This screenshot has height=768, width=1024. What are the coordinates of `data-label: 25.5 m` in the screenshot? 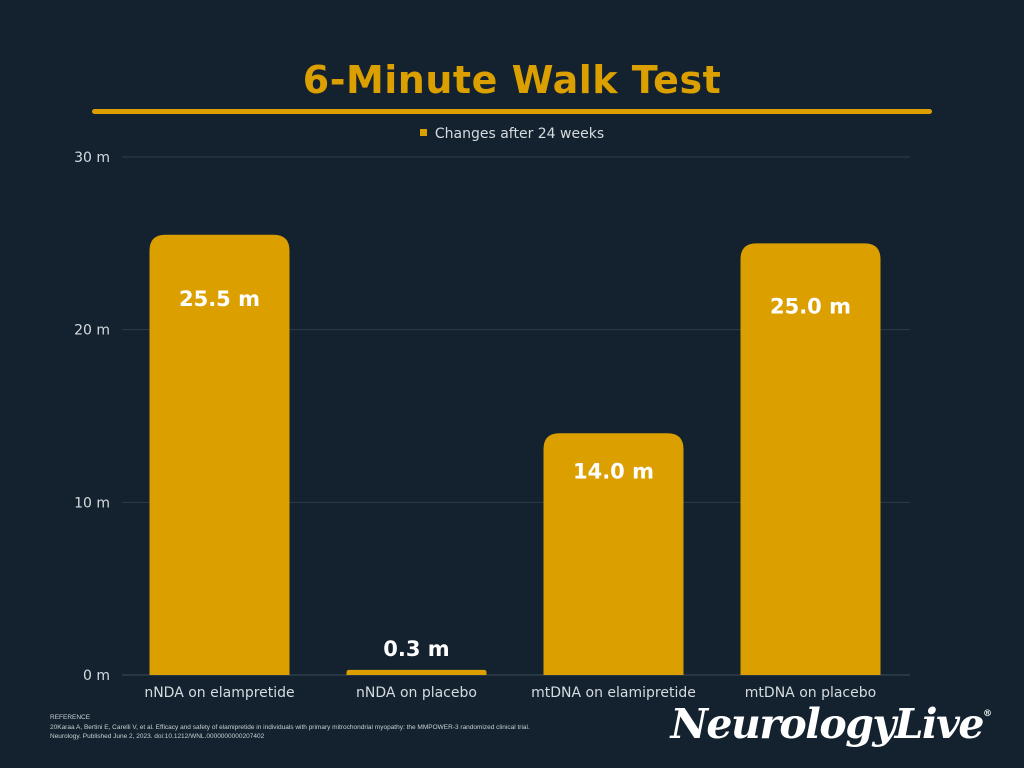 It's located at (219, 299).